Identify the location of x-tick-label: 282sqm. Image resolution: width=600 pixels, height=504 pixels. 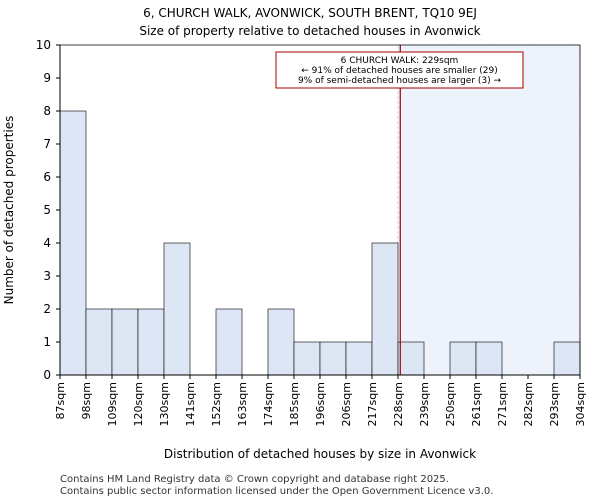
(528, 404).